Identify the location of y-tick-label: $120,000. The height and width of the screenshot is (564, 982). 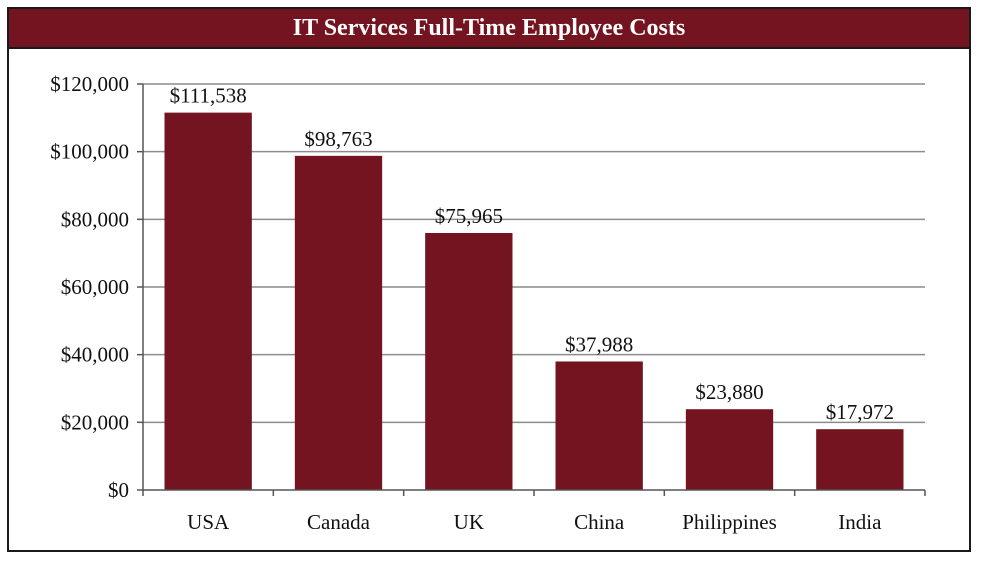
(89, 84).